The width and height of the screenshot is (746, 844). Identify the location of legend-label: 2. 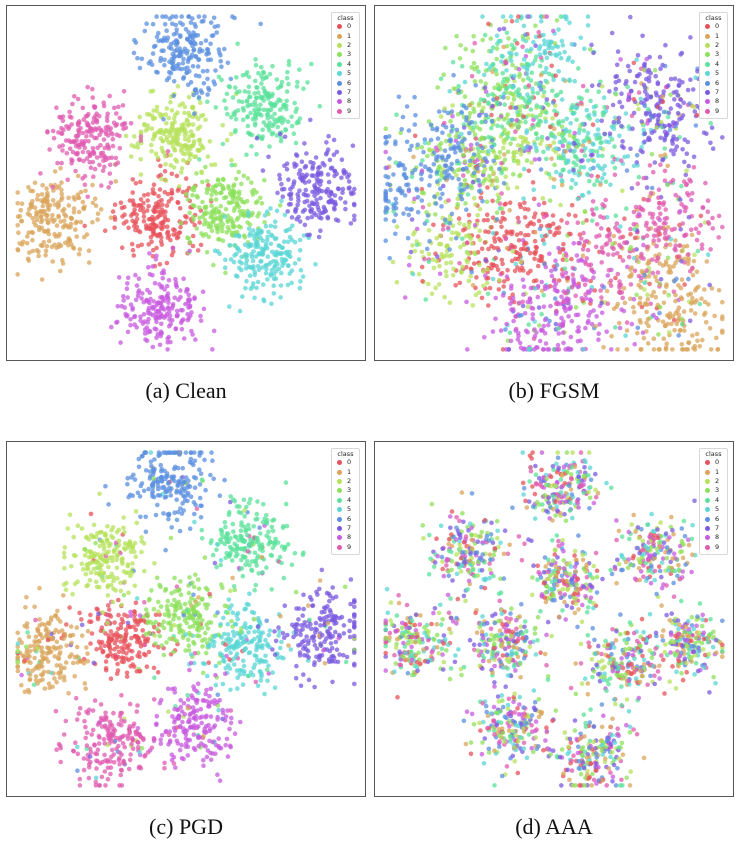
(349, 44).